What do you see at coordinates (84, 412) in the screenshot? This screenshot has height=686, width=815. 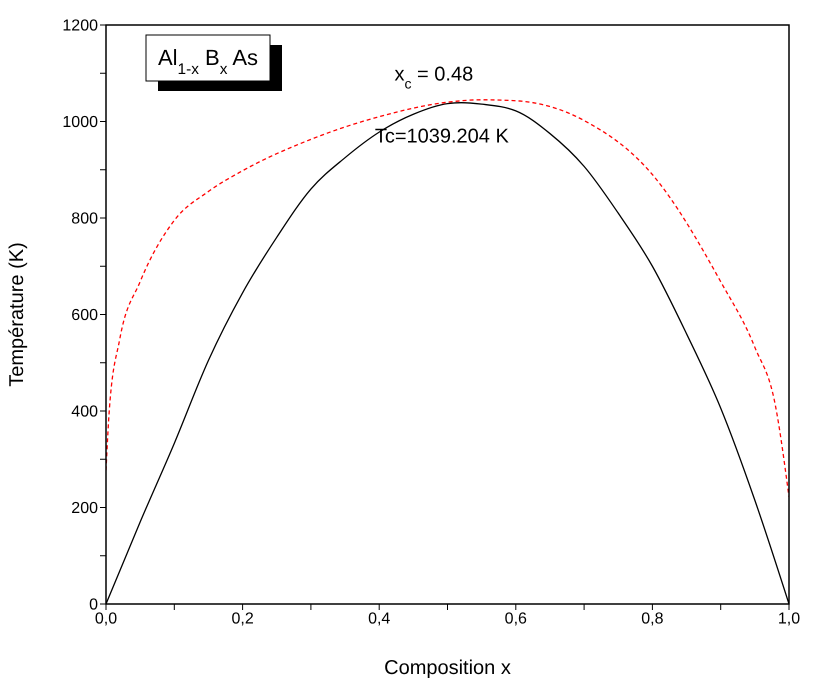 I see `y-tick-label: 400` at bounding box center [84, 412].